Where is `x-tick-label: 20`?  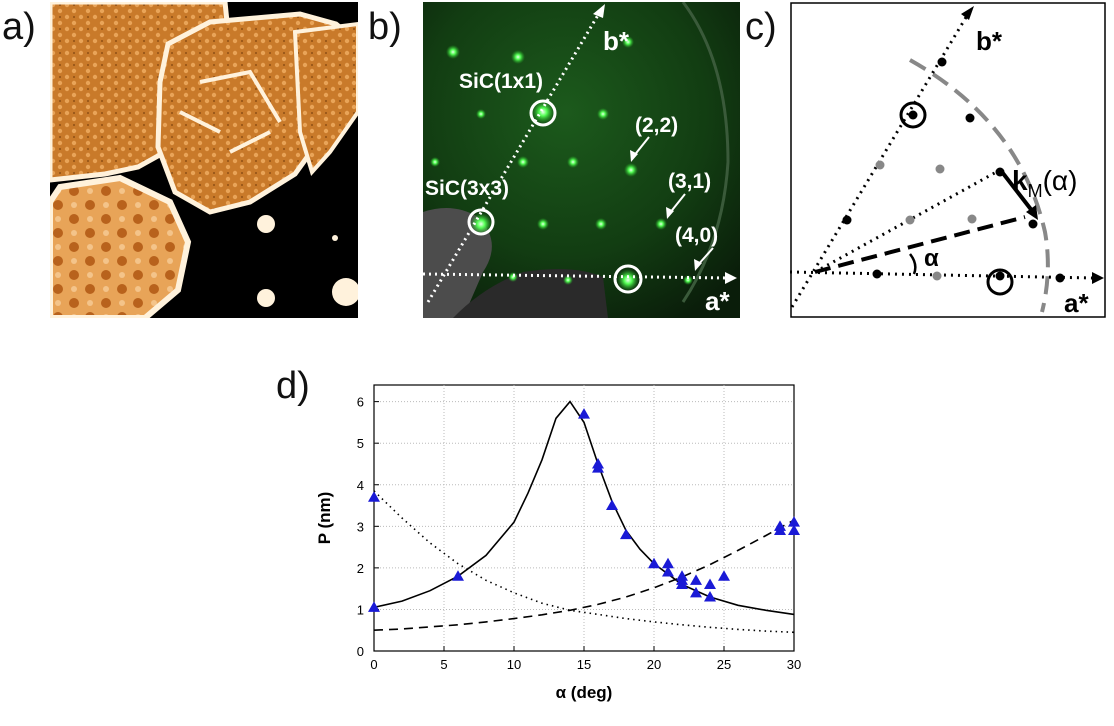
x-tick-label: 20 is located at coordinates (654, 664).